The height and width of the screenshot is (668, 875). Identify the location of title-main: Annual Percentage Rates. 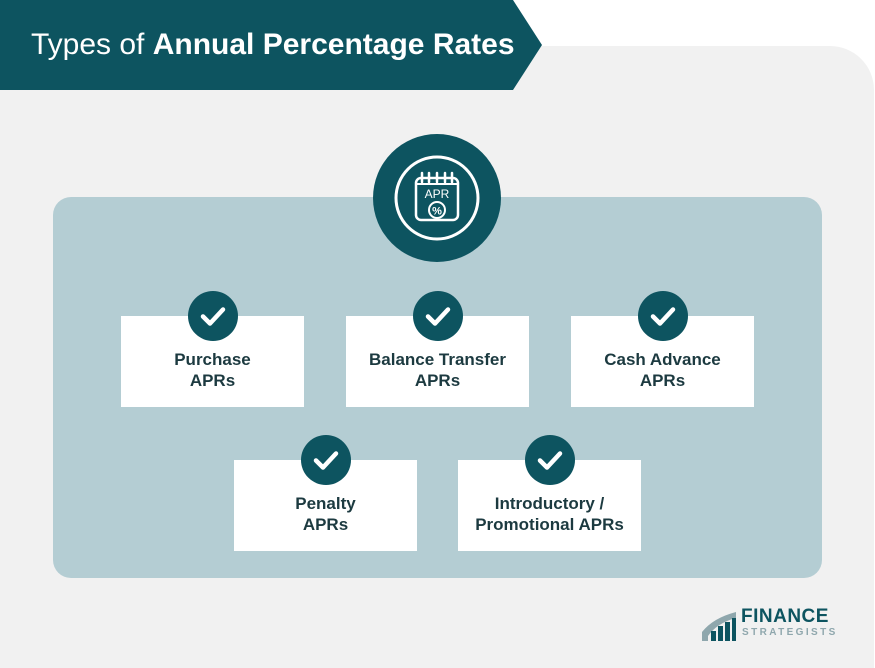
(333, 44).